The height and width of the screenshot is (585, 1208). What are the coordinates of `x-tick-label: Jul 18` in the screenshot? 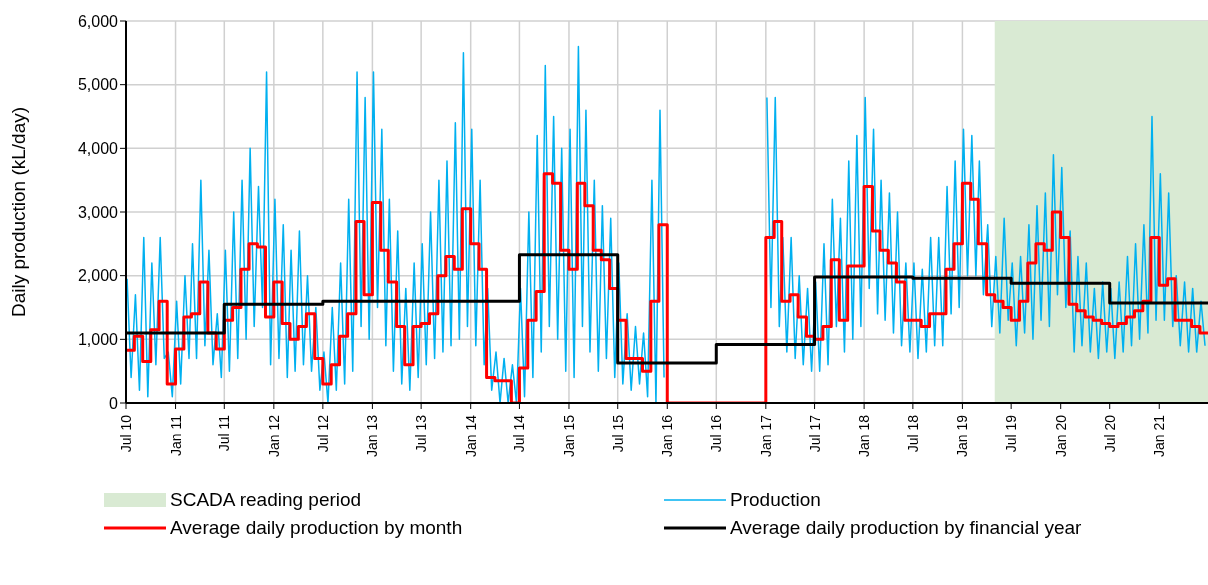 It's located at (912, 433).